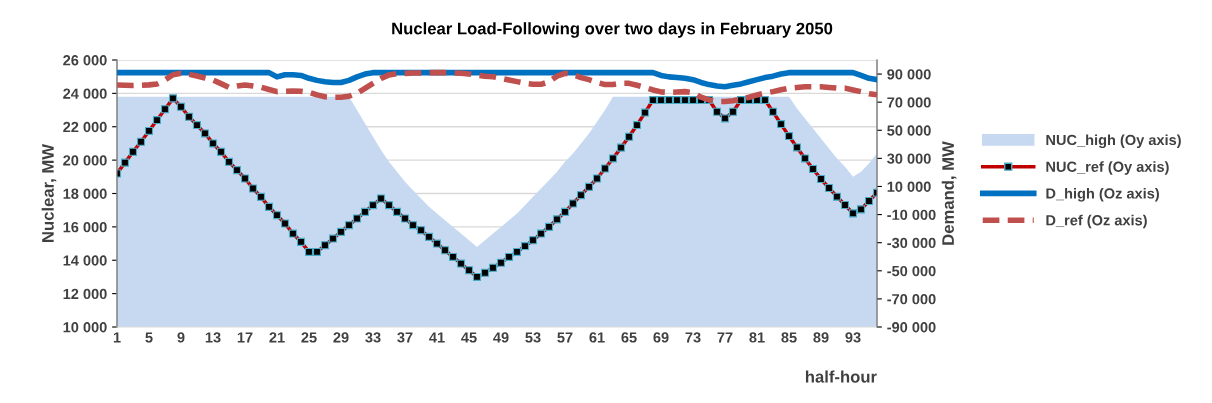  I want to click on y2-axis-title: Demand, MW, so click(949, 193).